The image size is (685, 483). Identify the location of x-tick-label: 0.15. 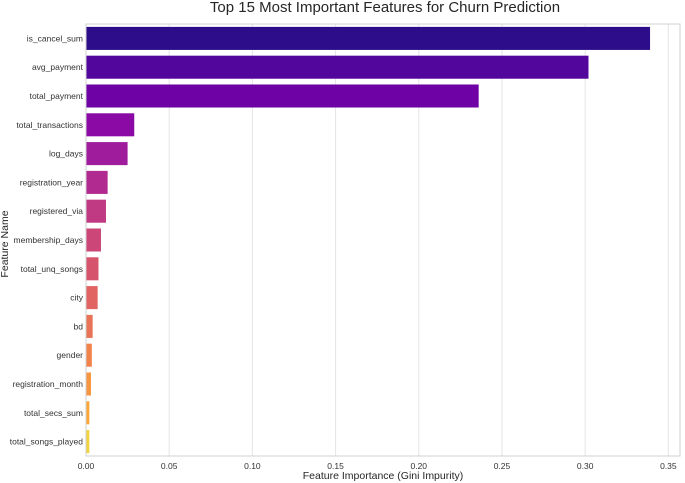
(335, 466).